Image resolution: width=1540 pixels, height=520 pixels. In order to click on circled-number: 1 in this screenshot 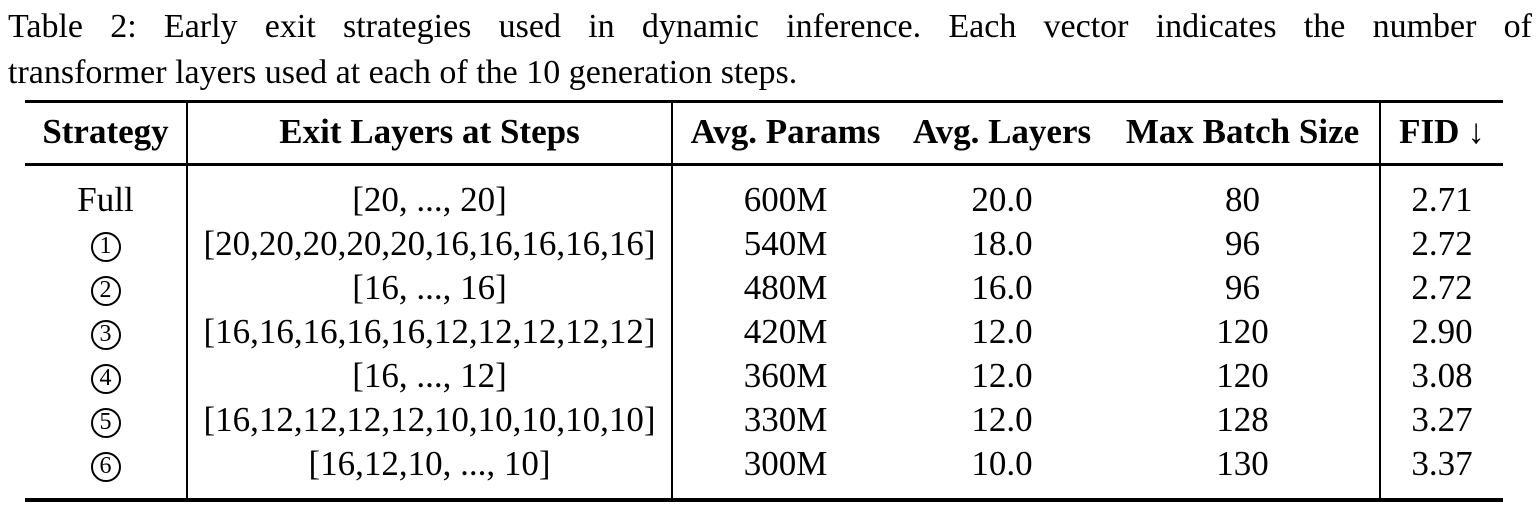, I will do `click(105, 246)`.